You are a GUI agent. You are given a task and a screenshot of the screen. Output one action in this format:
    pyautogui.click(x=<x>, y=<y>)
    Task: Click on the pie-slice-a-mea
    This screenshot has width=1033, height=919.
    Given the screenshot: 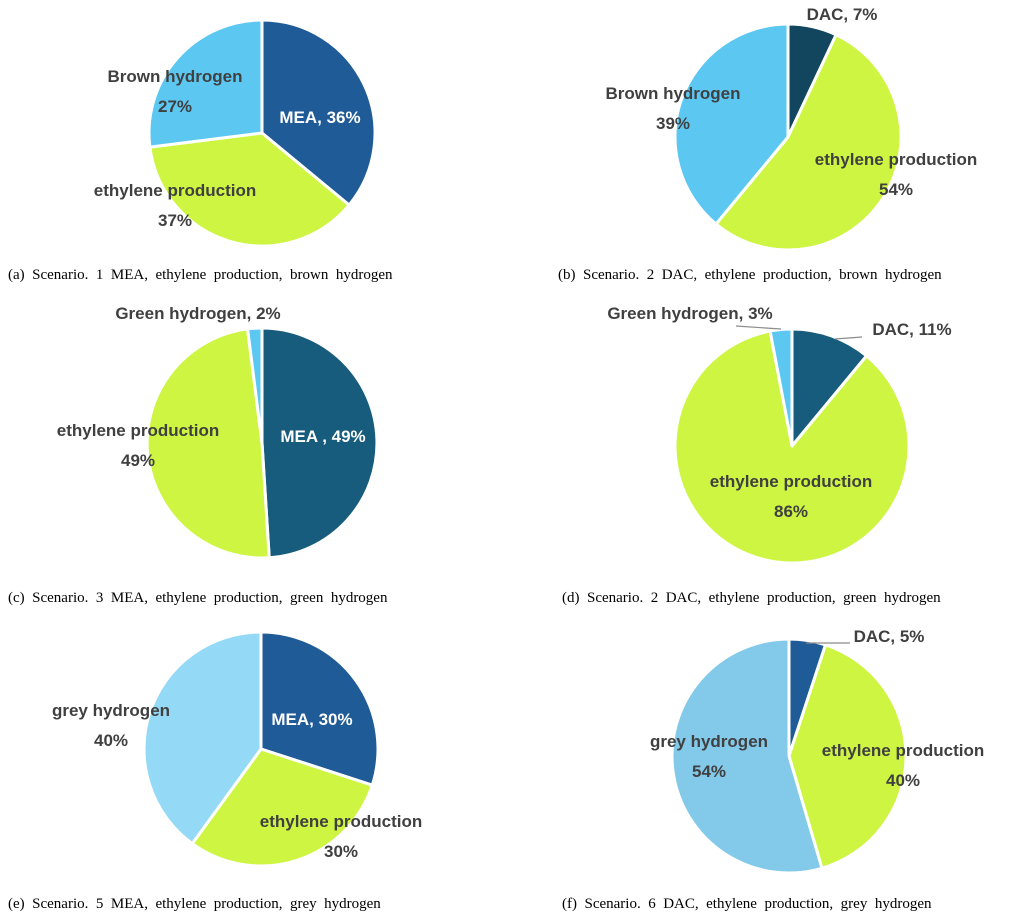 What is the action you would take?
    pyautogui.click(x=318, y=112)
    